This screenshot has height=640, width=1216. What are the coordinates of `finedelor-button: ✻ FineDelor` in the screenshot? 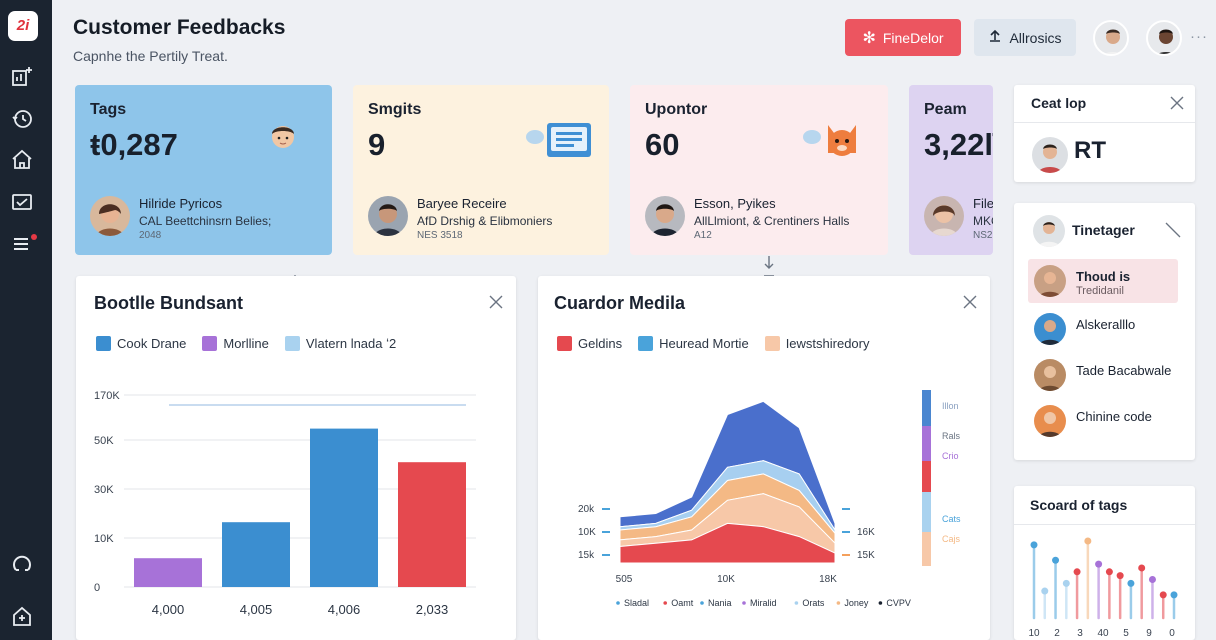 It's located at (903, 37).